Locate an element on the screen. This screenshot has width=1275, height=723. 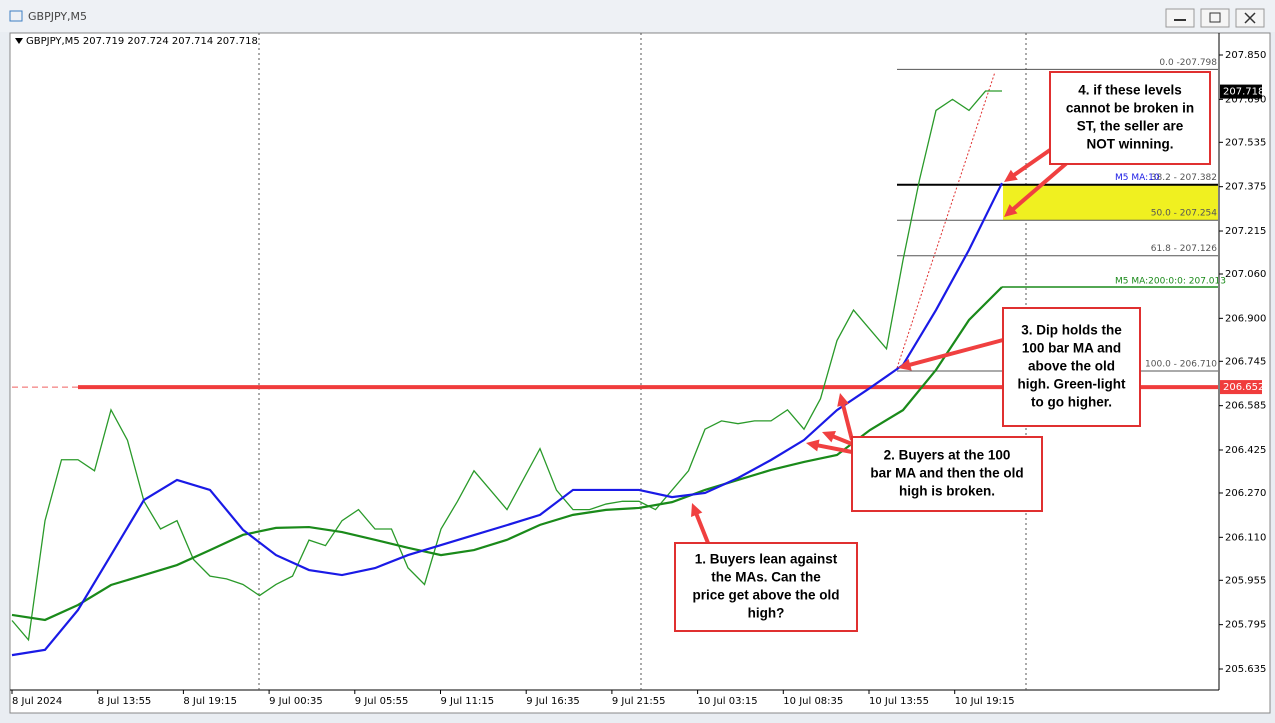
old-high-tag is located at coordinates (1241, 387).